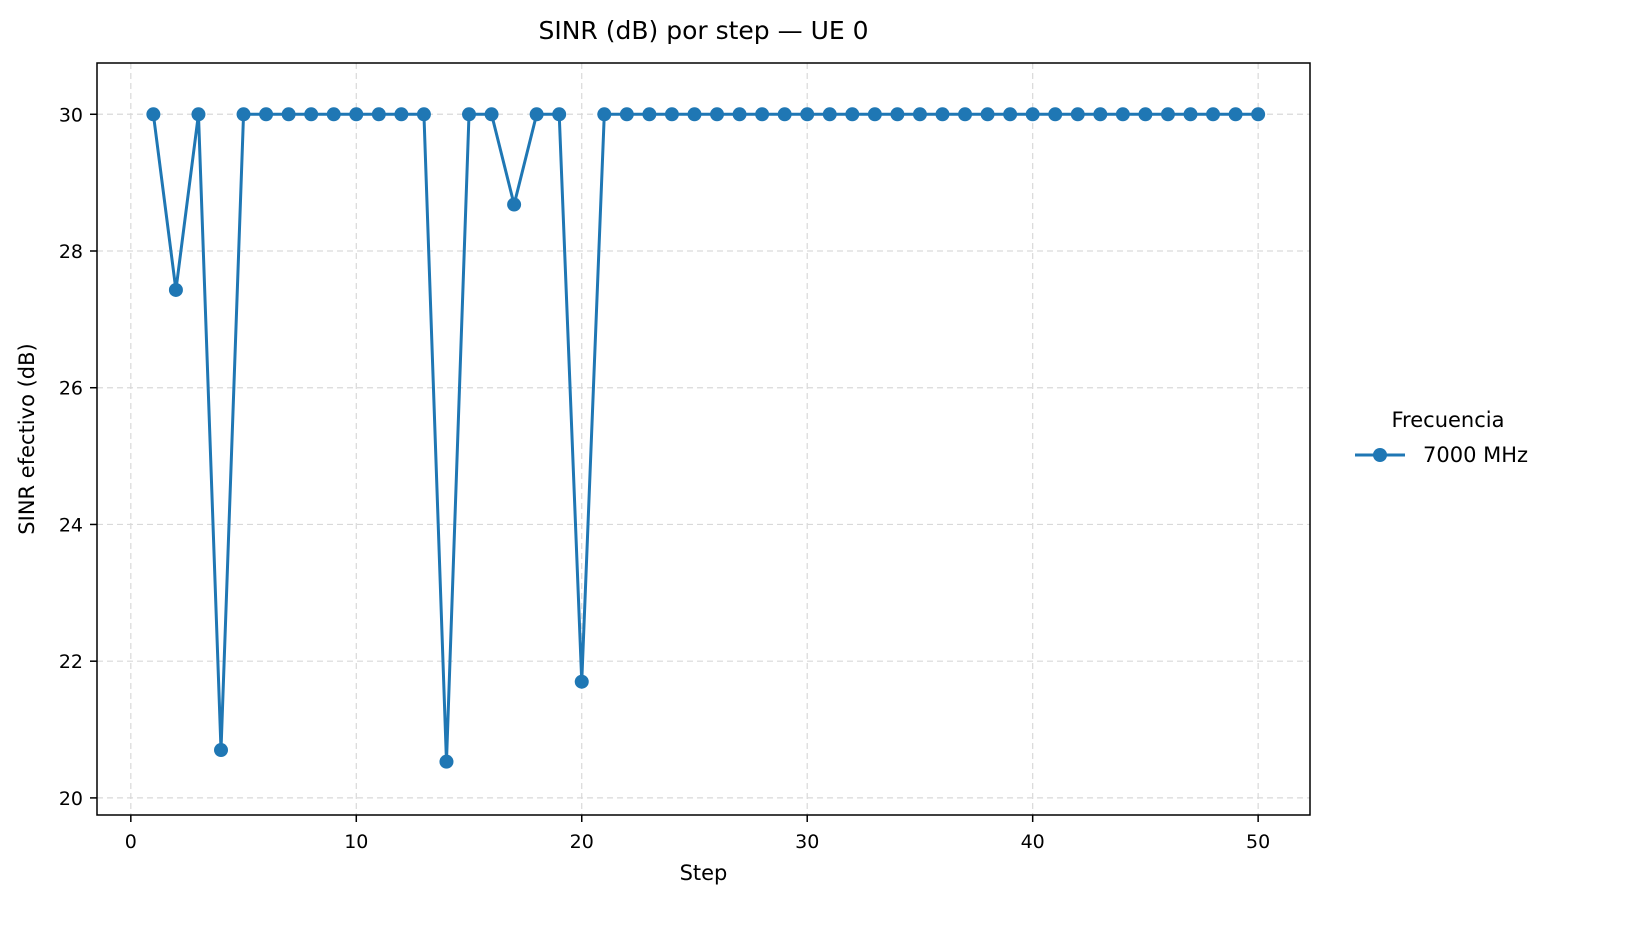  Describe the element at coordinates (131, 842) in the screenshot. I see `x-tick-label: 0` at that location.